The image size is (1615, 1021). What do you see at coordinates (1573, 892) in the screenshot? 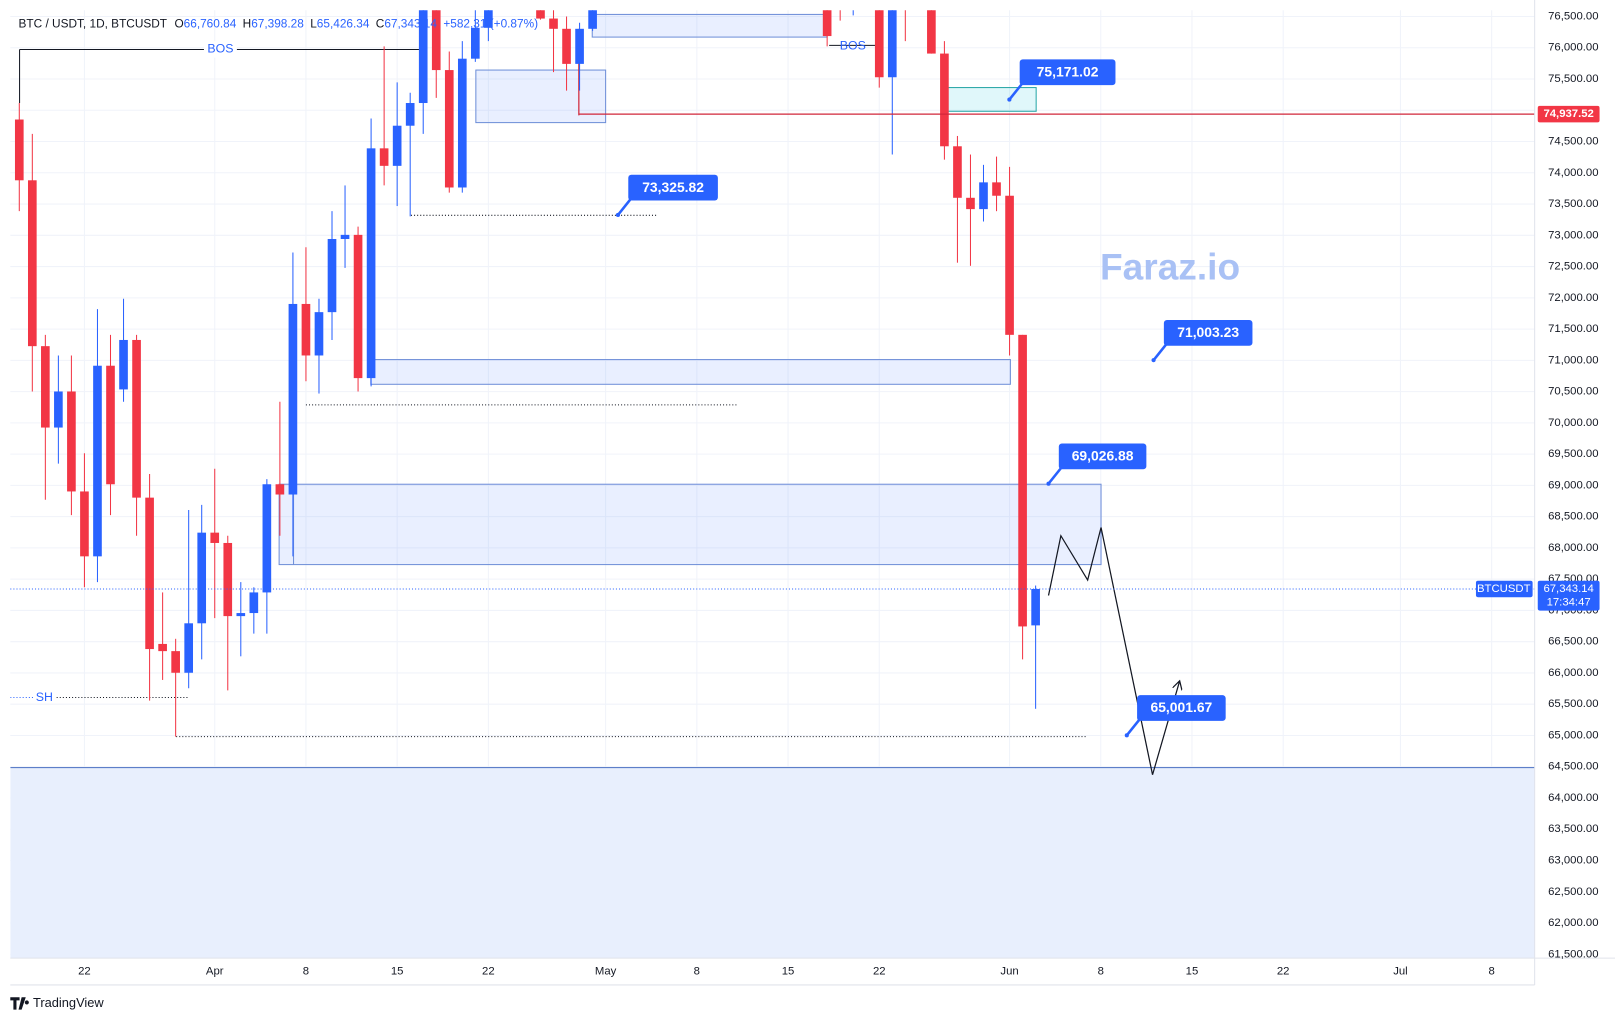
I see `y-tick-label: 62,500.00` at bounding box center [1573, 892].